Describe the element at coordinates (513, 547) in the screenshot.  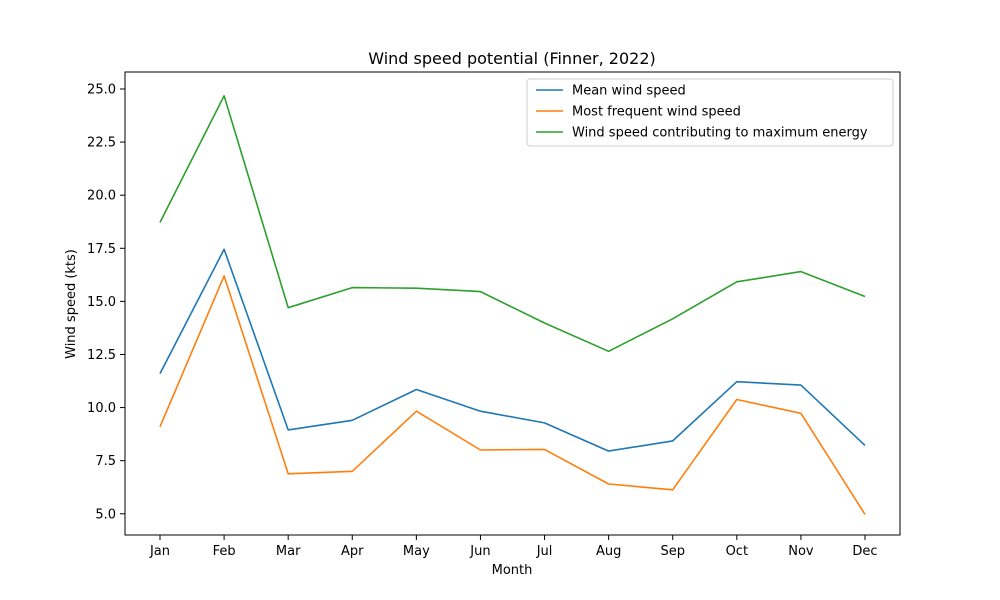
I see `x-axis: Jan Feb Mar Apr May Jun Jul Aug Sep Oct Nov Dec` at that location.